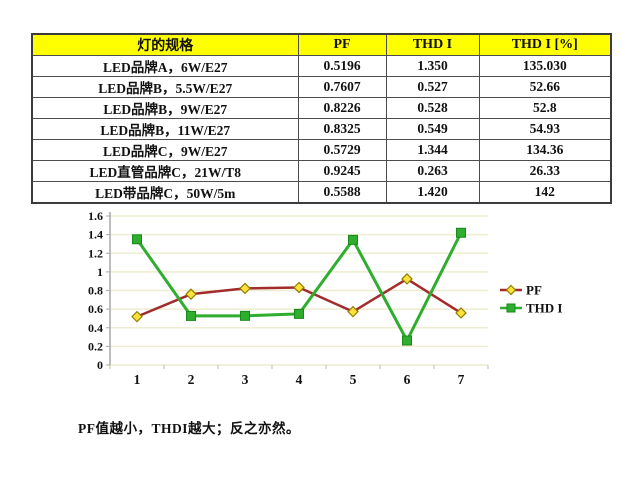  Describe the element at coordinates (95, 216) in the screenshot. I see `y-axis-label: 1.6` at that location.